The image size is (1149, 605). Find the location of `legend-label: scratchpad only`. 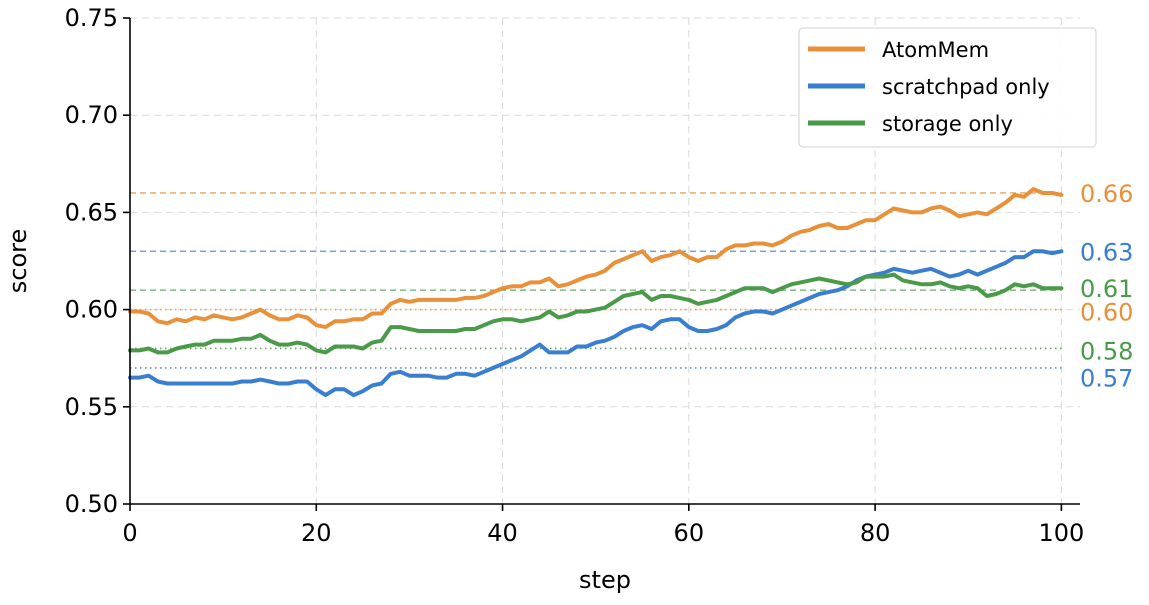

legend-label: scratchpad only is located at coordinates (966, 87).